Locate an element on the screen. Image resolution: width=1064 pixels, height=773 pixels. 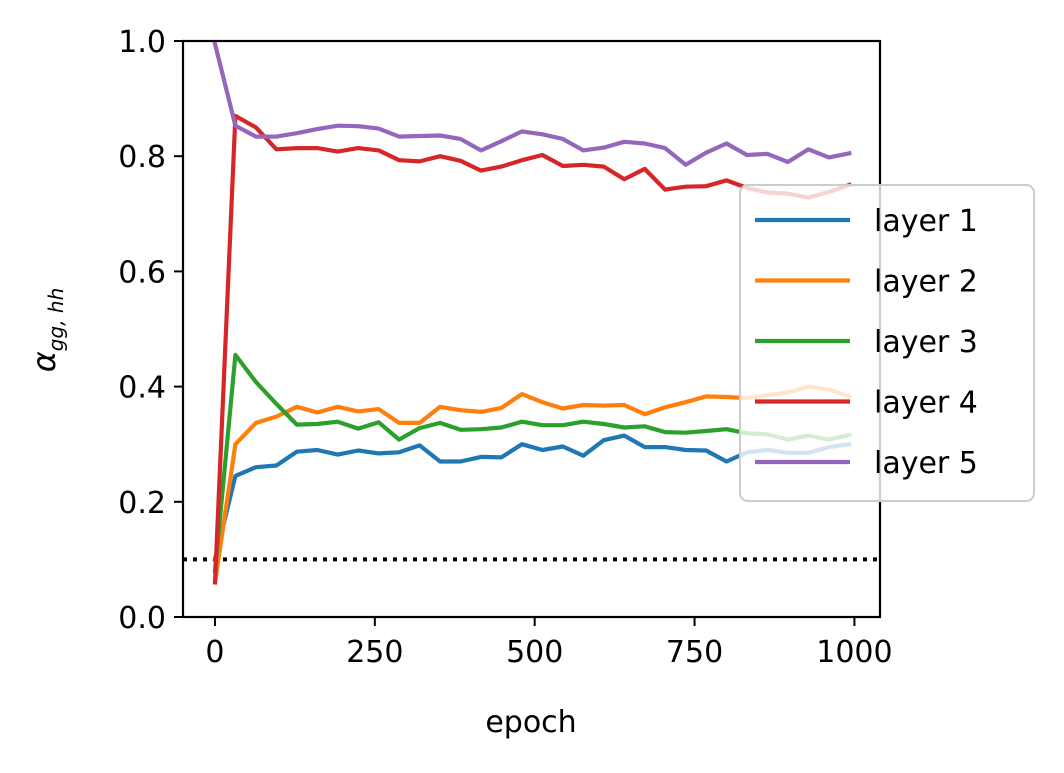
x-tick-label: 1000 is located at coordinates (854, 652).